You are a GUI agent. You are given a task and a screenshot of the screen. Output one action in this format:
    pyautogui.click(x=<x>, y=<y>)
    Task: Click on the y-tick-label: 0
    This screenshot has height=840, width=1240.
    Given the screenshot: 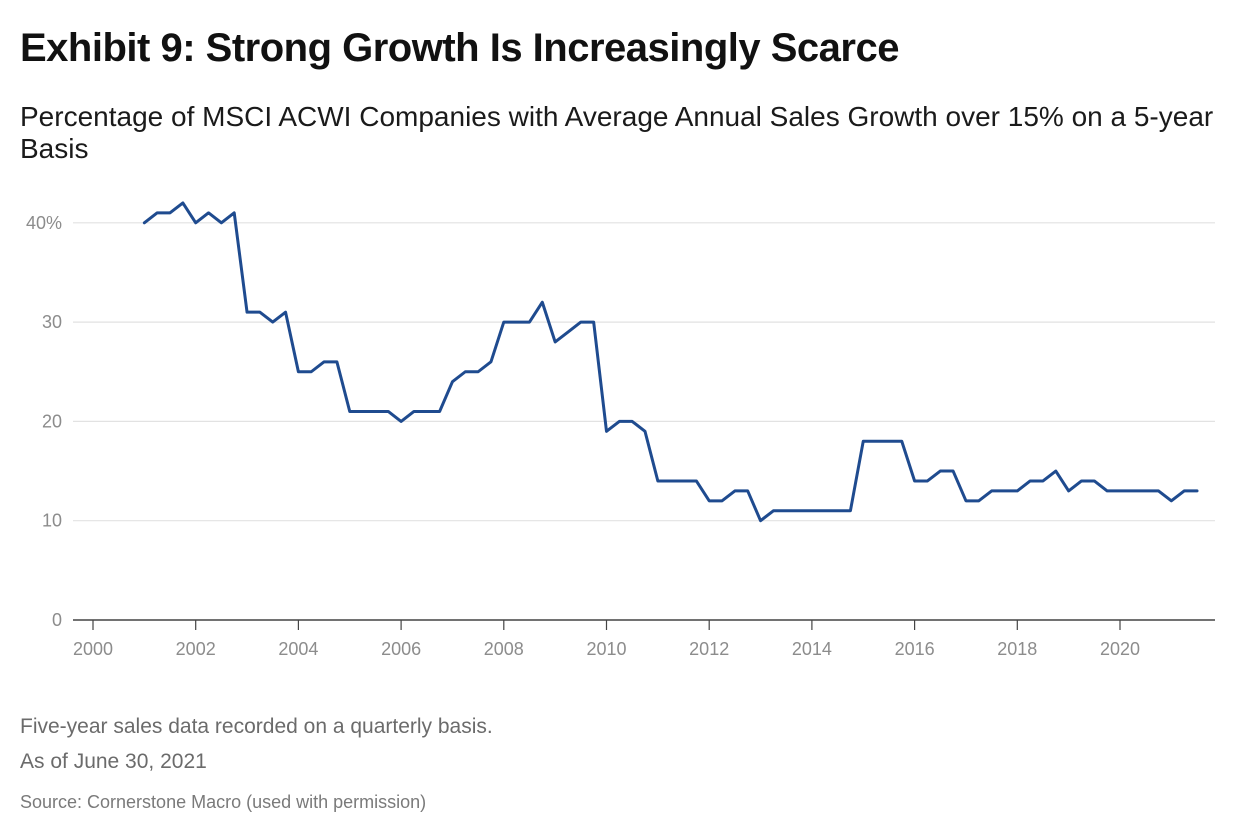 What is the action you would take?
    pyautogui.click(x=57, y=620)
    